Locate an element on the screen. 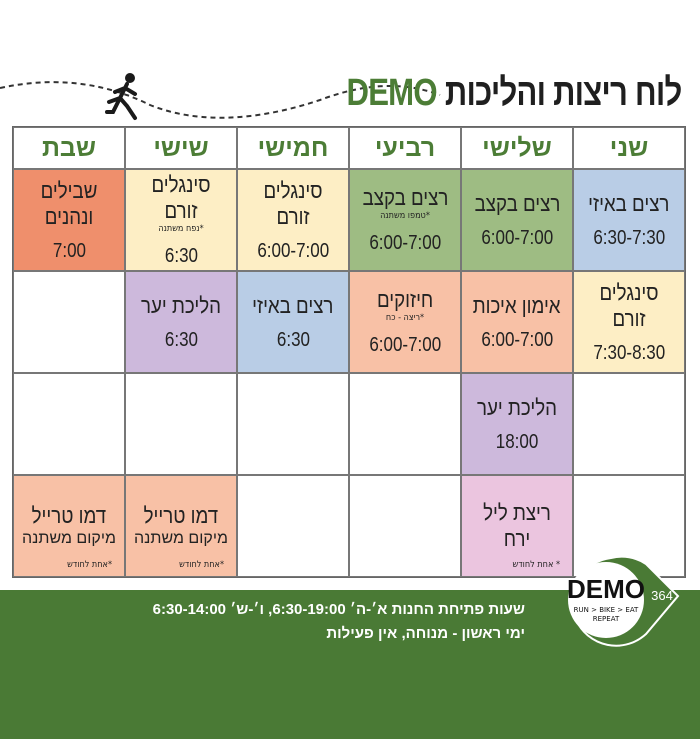 This screenshot has width=700, height=739. schedule-cell: סינגלים זורם 6:00-7:00 is located at coordinates (293, 220).